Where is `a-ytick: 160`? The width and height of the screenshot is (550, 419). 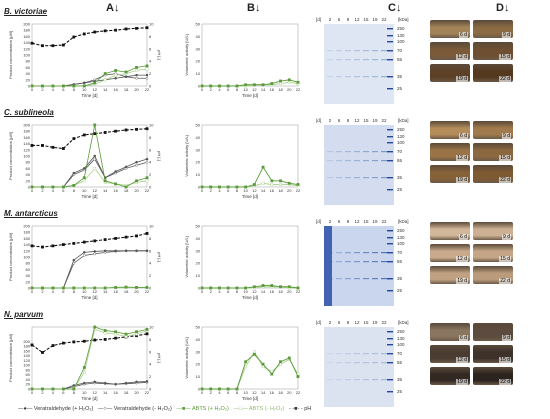
a-ytick: 160 is located at coordinates (26, 350).